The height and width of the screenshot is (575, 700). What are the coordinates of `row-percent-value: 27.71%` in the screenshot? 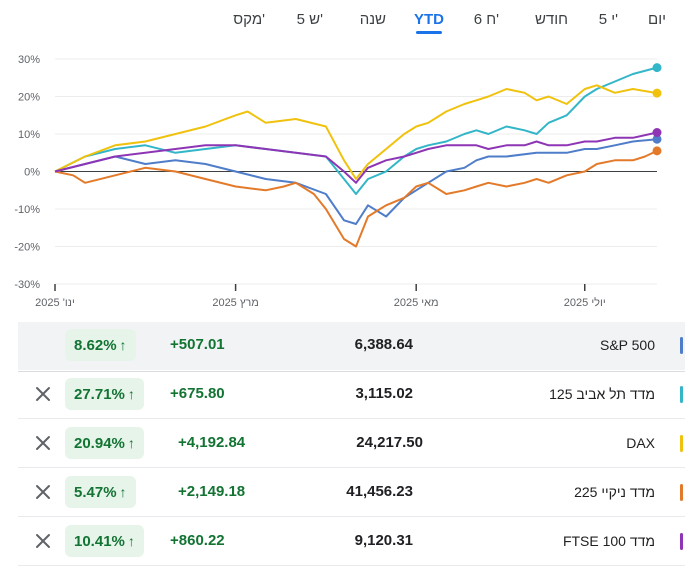 It's located at (99, 394).